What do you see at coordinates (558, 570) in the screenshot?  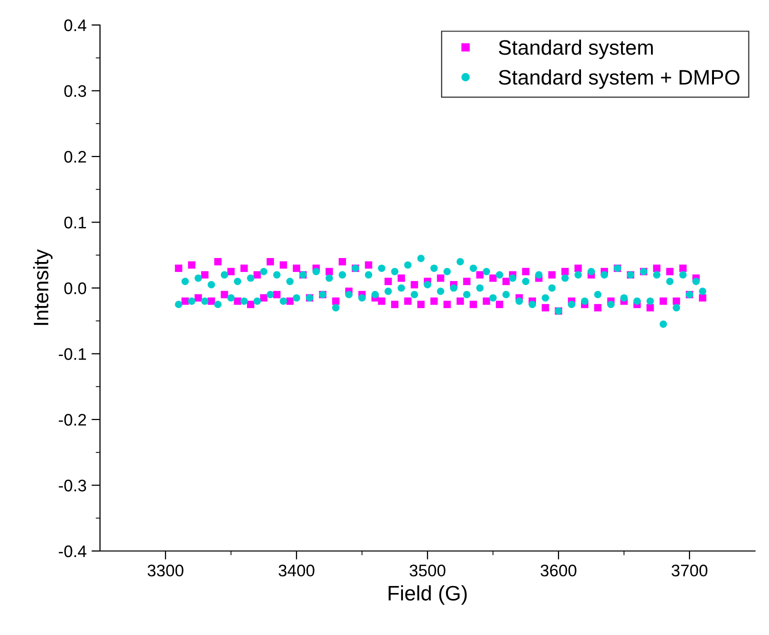 I see `x-tick-label: 3600` at bounding box center [558, 570].